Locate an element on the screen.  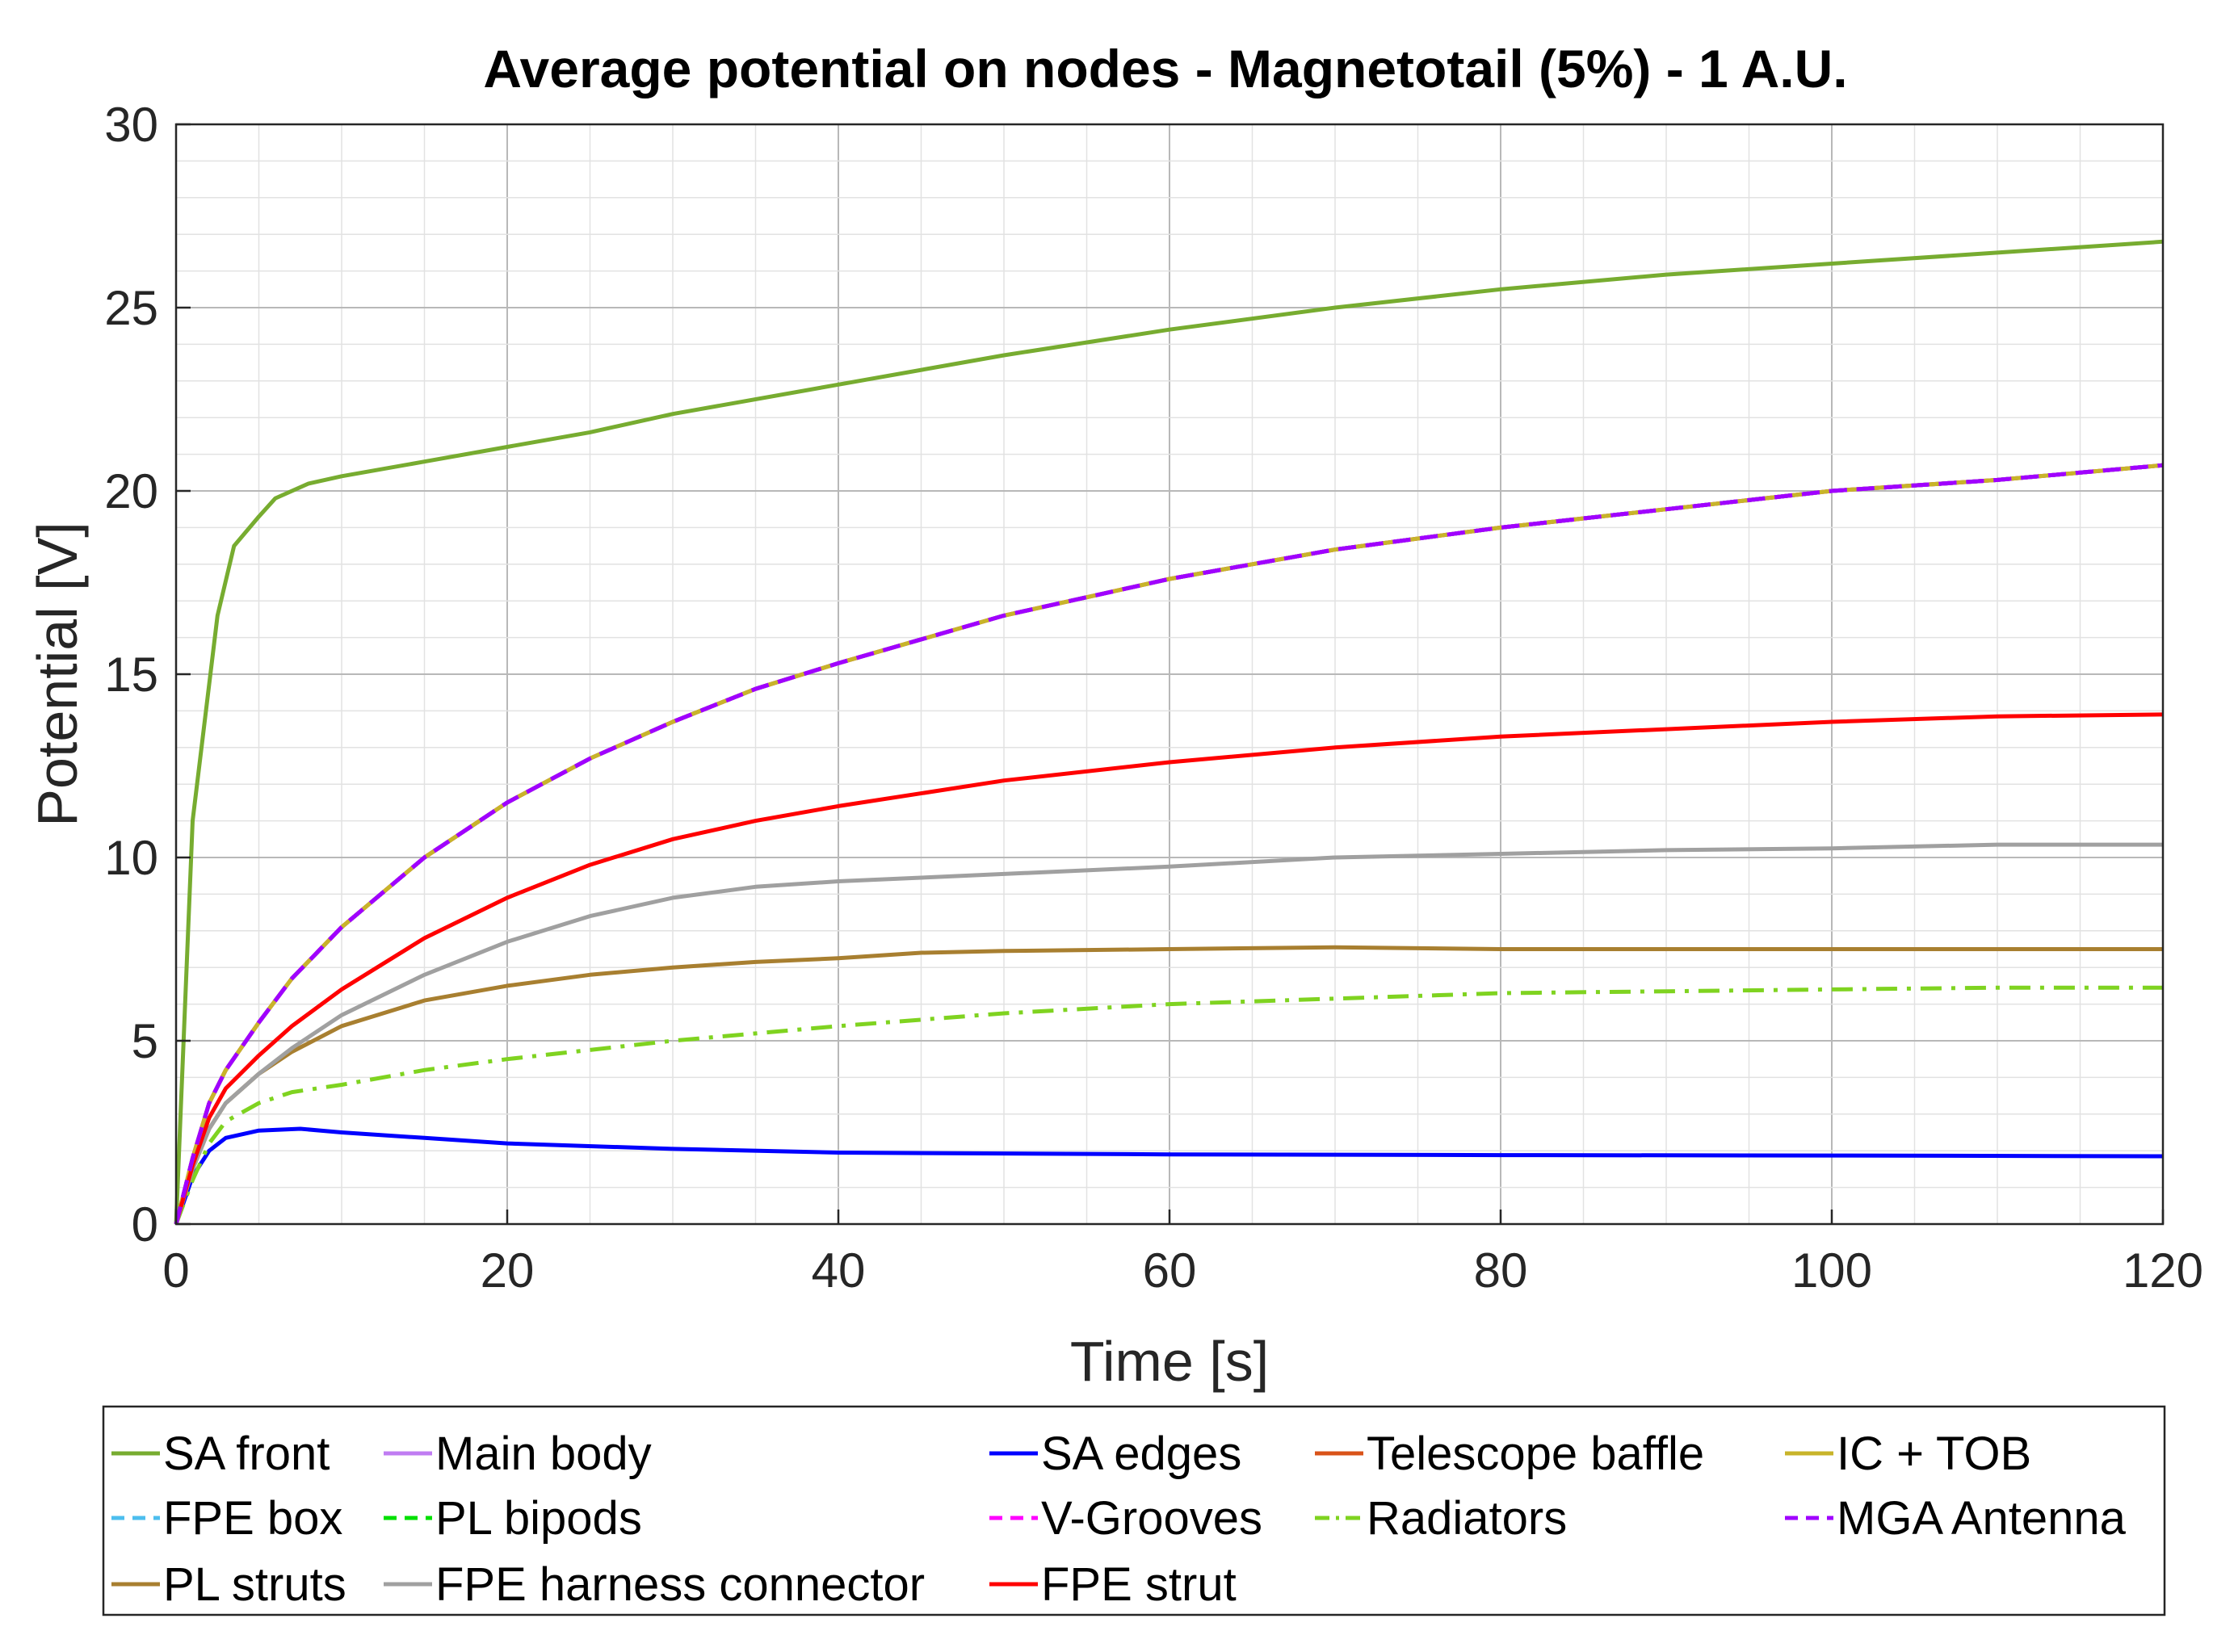
legend-entry: MGA Antenna is located at coordinates (1982, 1518).